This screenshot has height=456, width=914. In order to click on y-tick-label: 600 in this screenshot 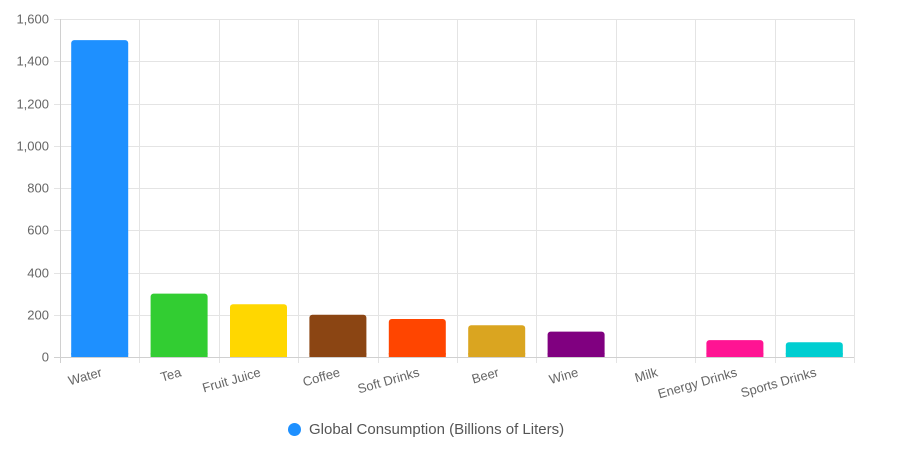, I will do `click(38, 230)`.